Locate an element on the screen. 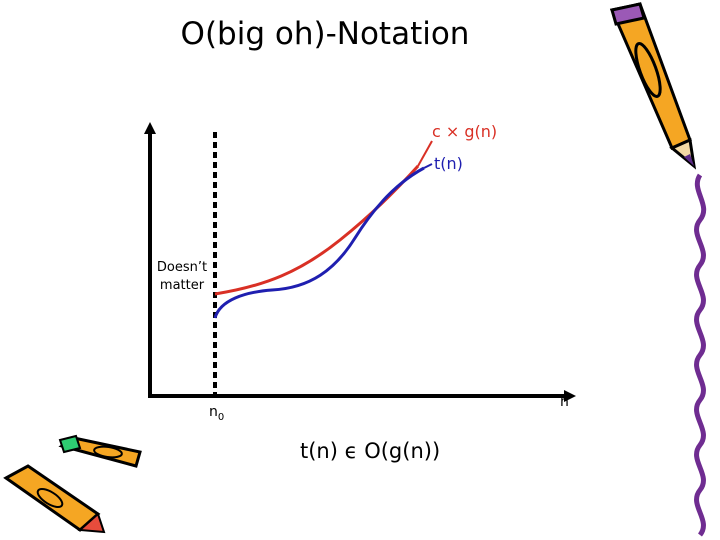 This screenshot has height=540, width=720. cg-curve-label: c × g(n) is located at coordinates (464, 131).